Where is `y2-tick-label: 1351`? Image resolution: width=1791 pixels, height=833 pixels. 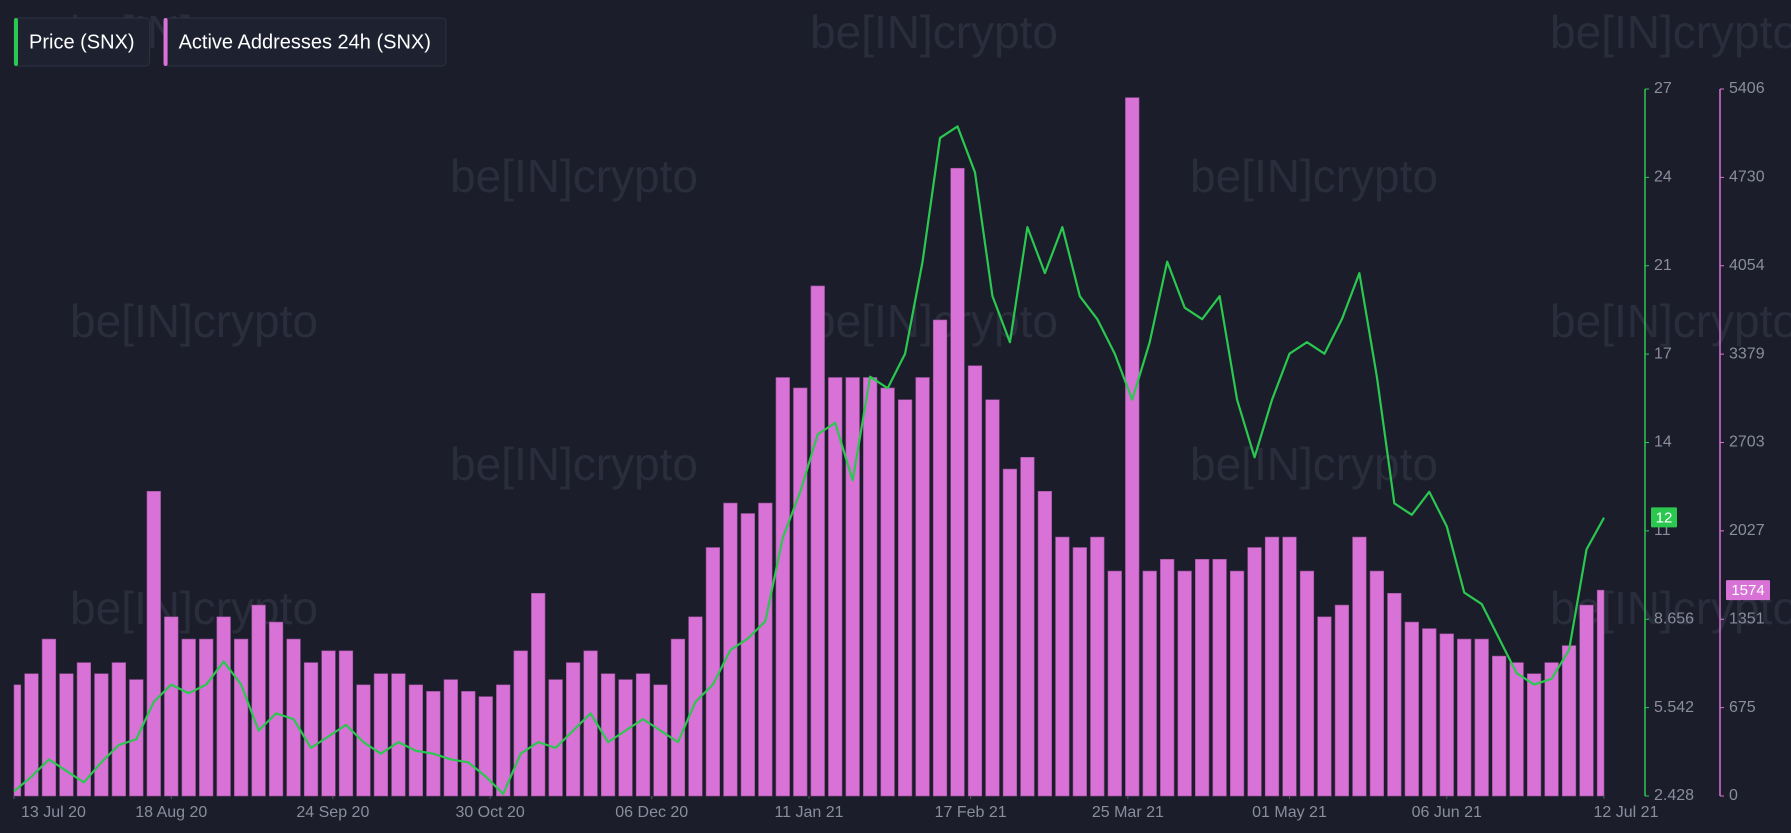
y2-tick-label: 1351 is located at coordinates (1747, 618).